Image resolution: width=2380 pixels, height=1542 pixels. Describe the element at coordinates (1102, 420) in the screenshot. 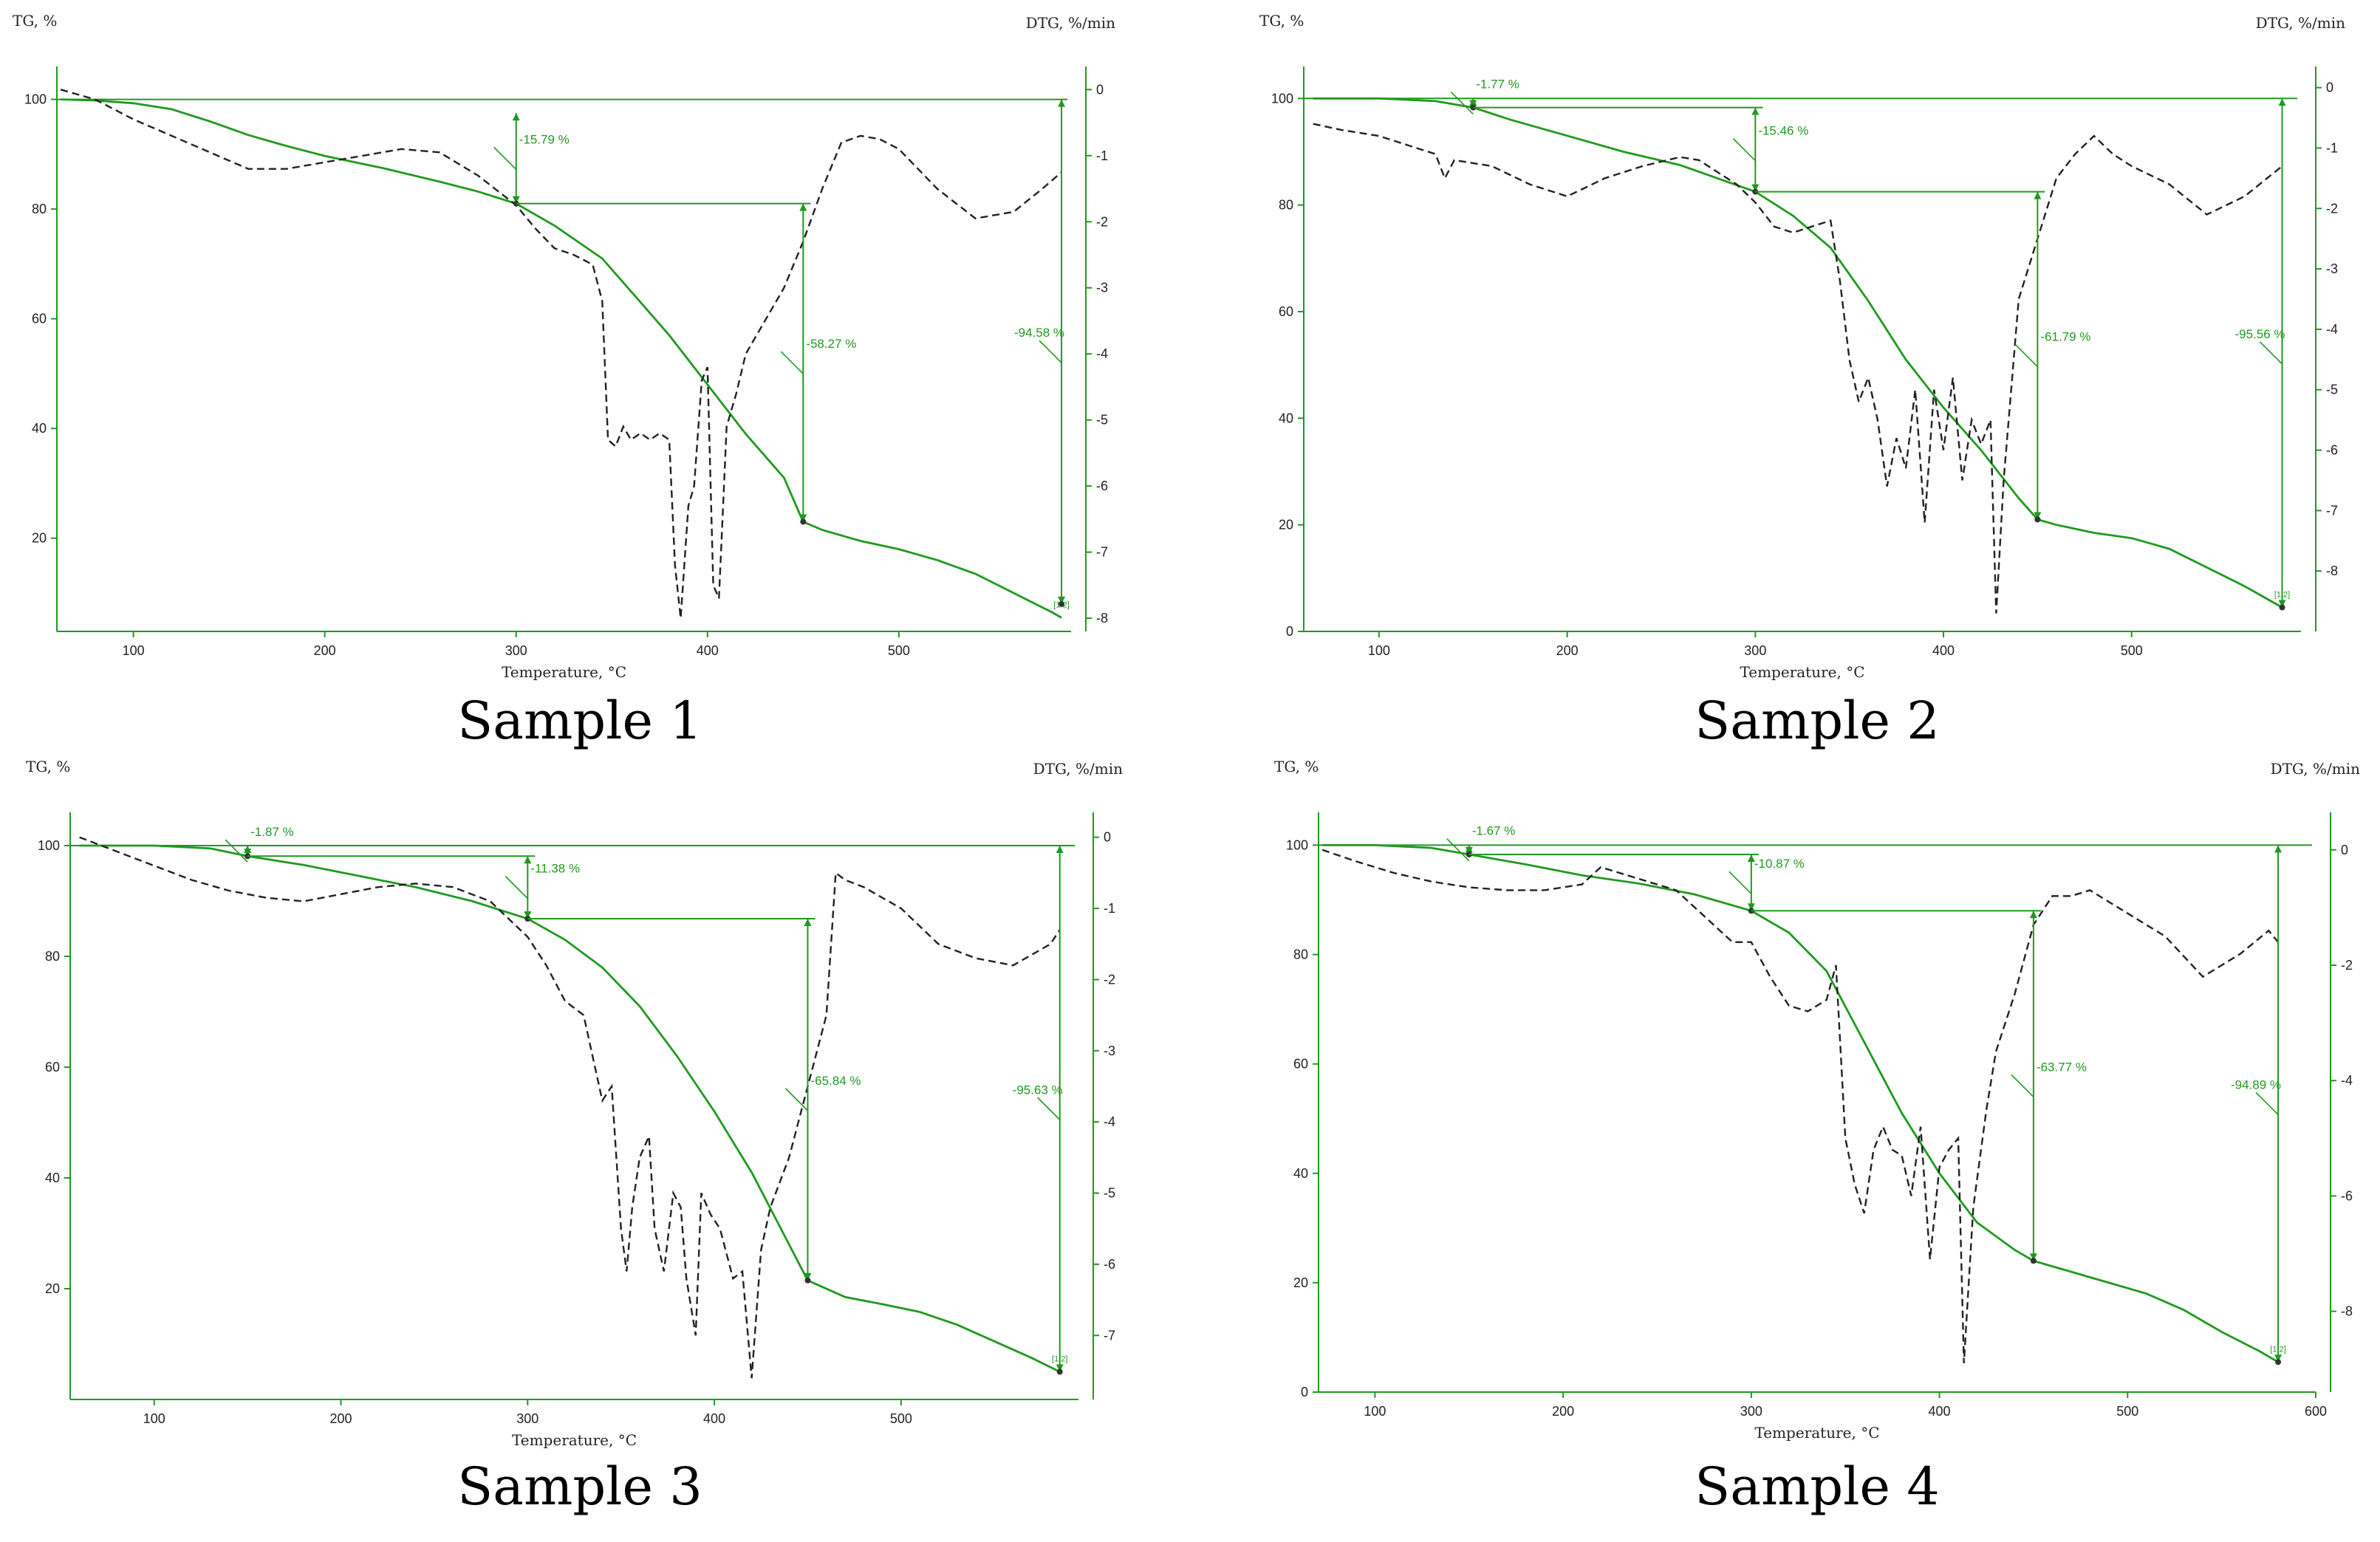

I see `y2-tick-label: -5` at that location.